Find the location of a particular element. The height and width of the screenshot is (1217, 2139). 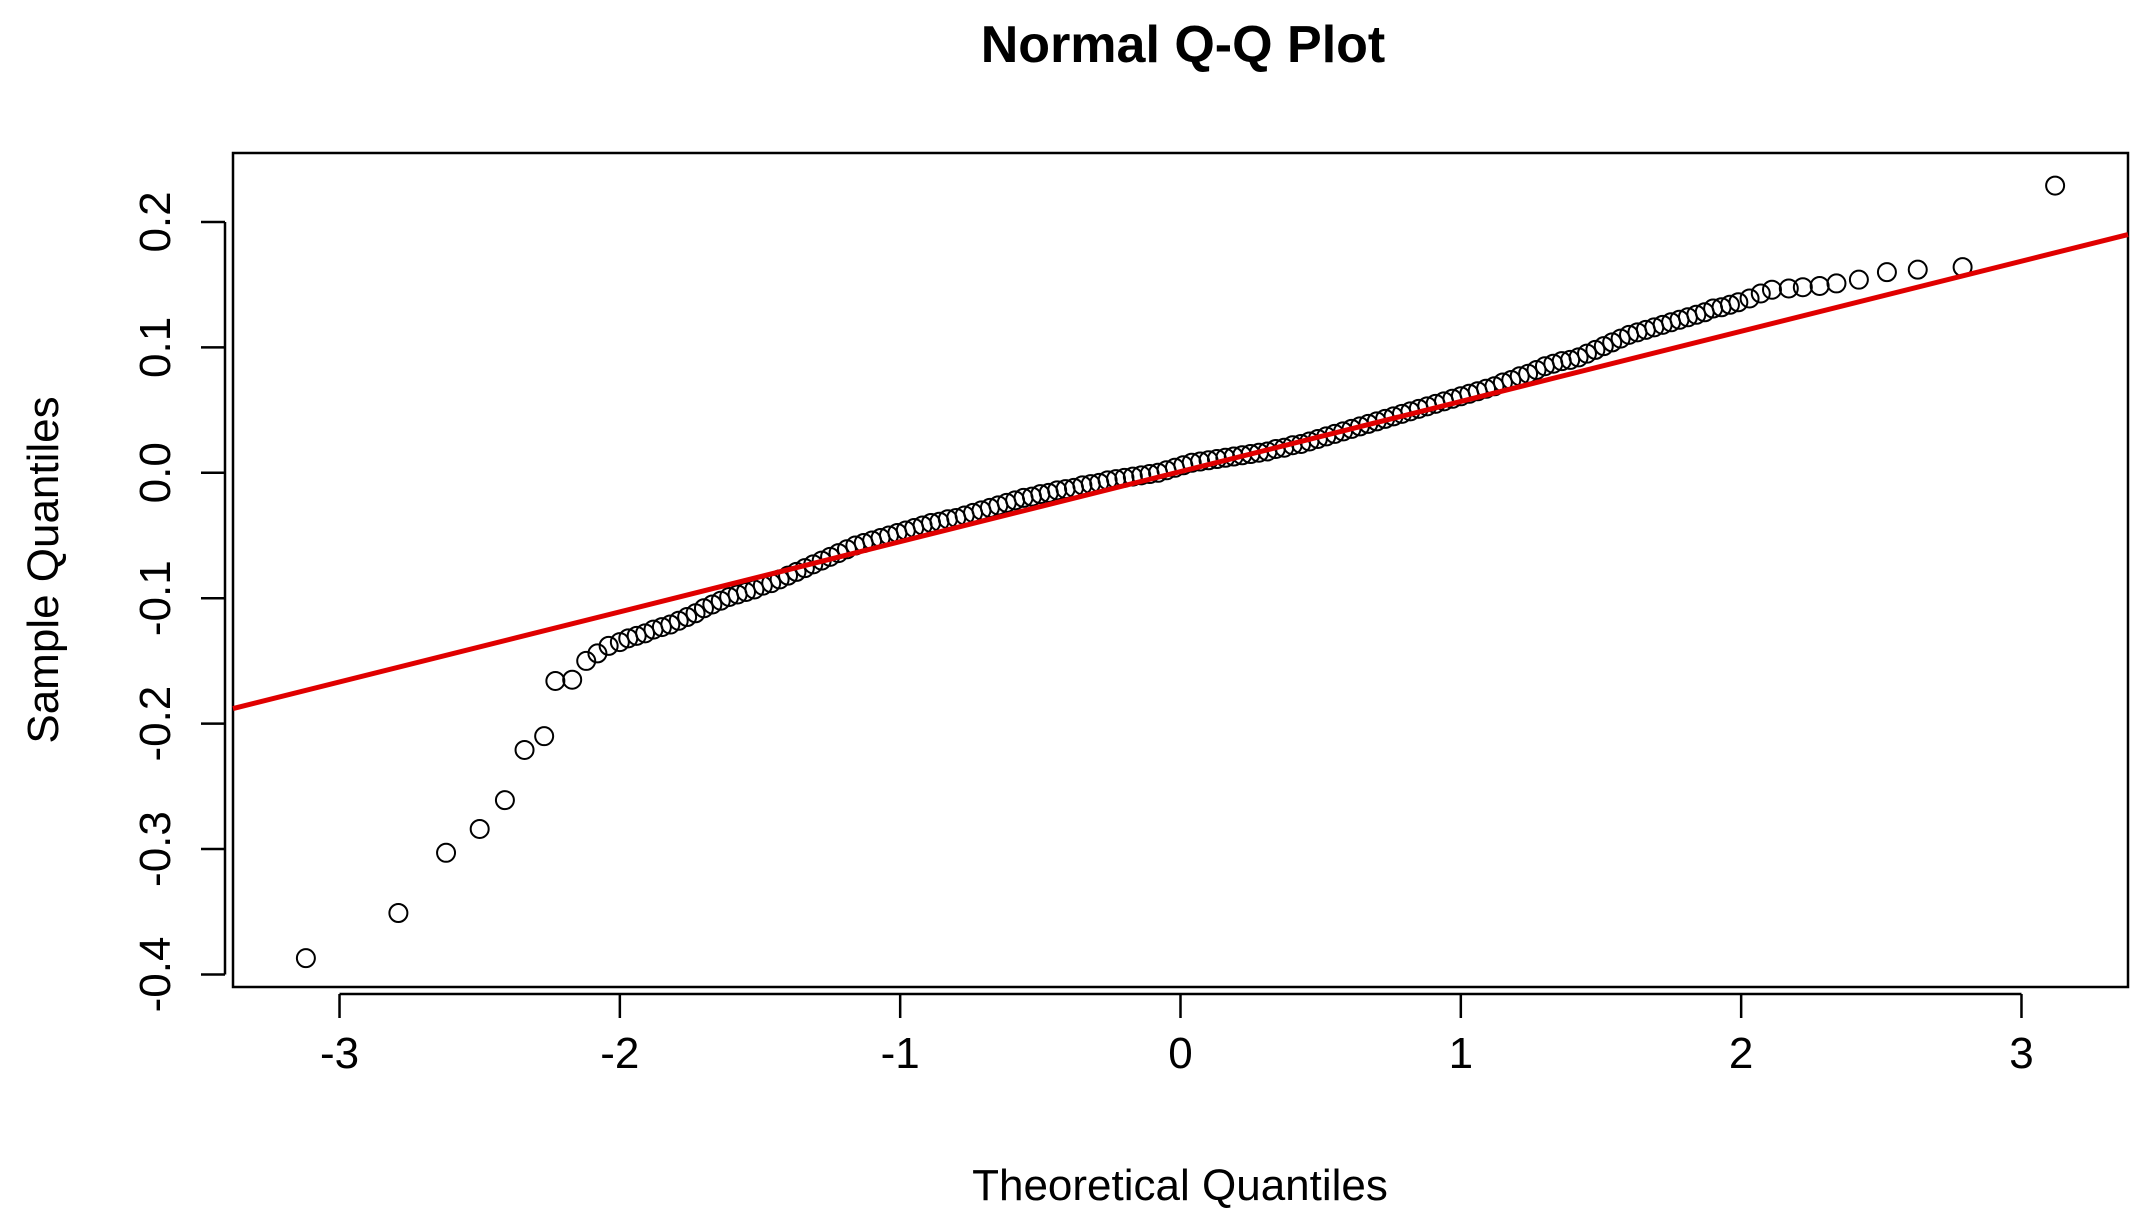

x-tick-label: 3 is located at coordinates (2021, 1053).